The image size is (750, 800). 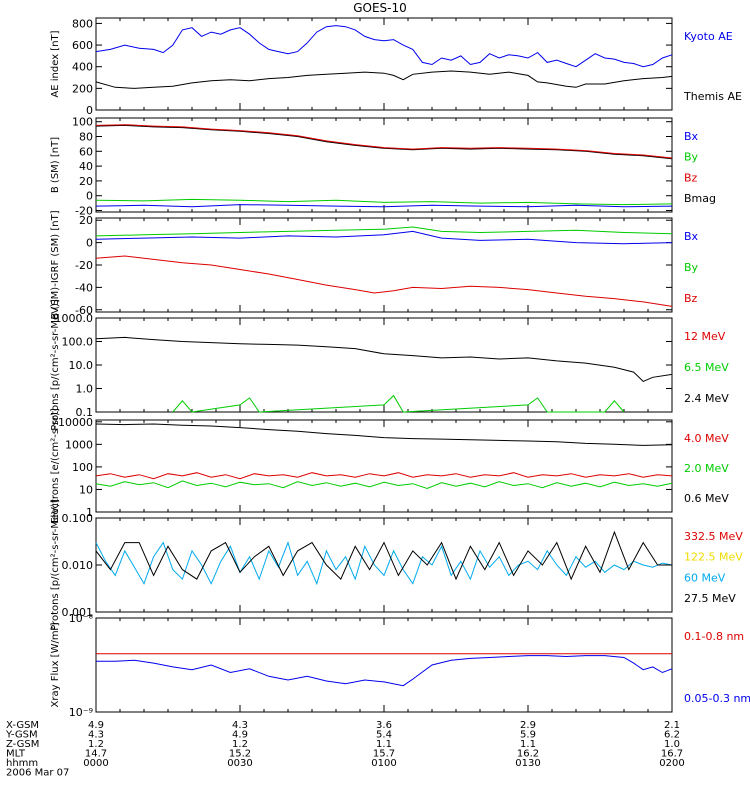 I want to click on y-tick-label: -20, so click(x=84, y=211).